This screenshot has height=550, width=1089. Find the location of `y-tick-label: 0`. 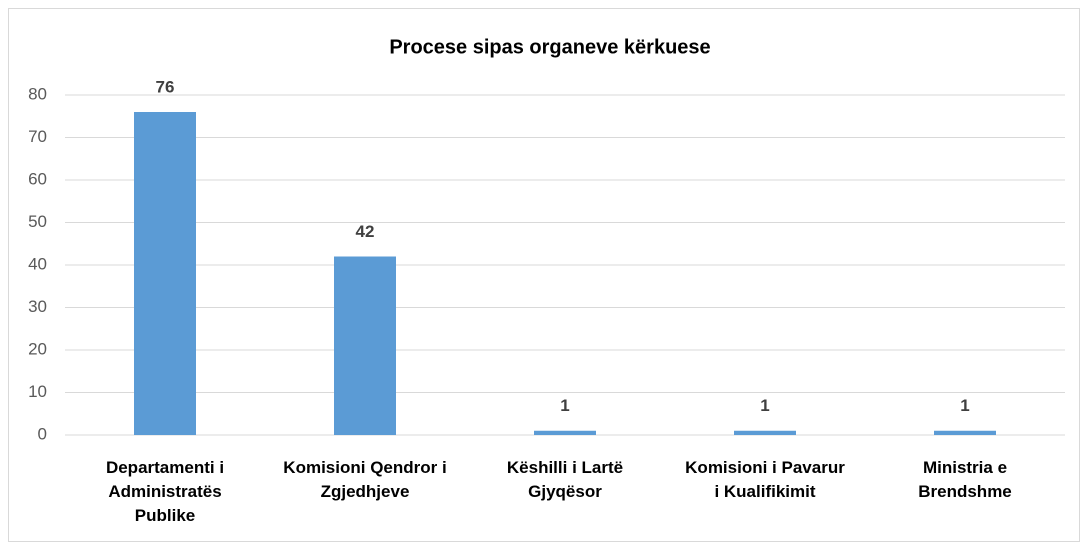

y-tick-label: 0 is located at coordinates (42, 433).